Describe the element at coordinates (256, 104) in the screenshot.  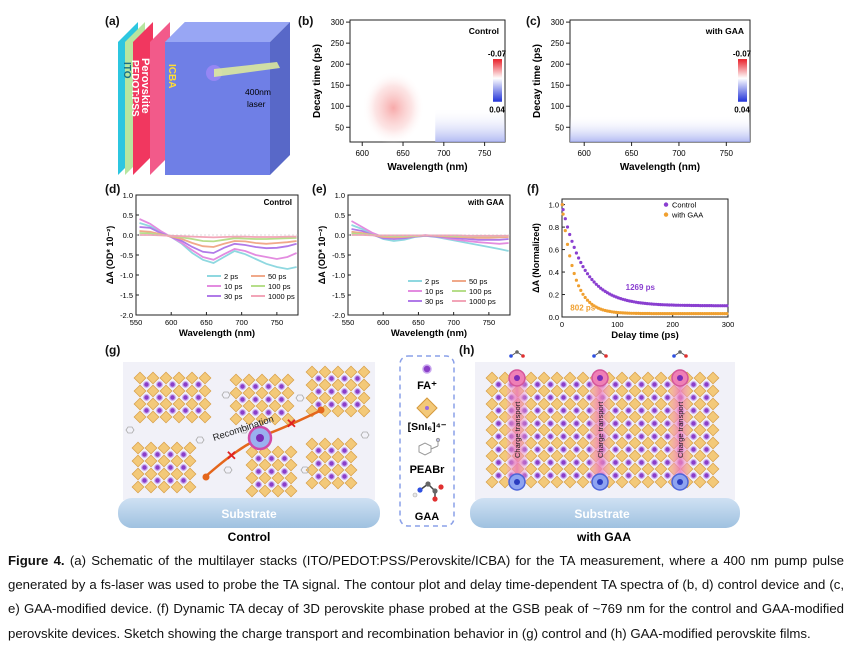
I see `laser-label: laser` at that location.